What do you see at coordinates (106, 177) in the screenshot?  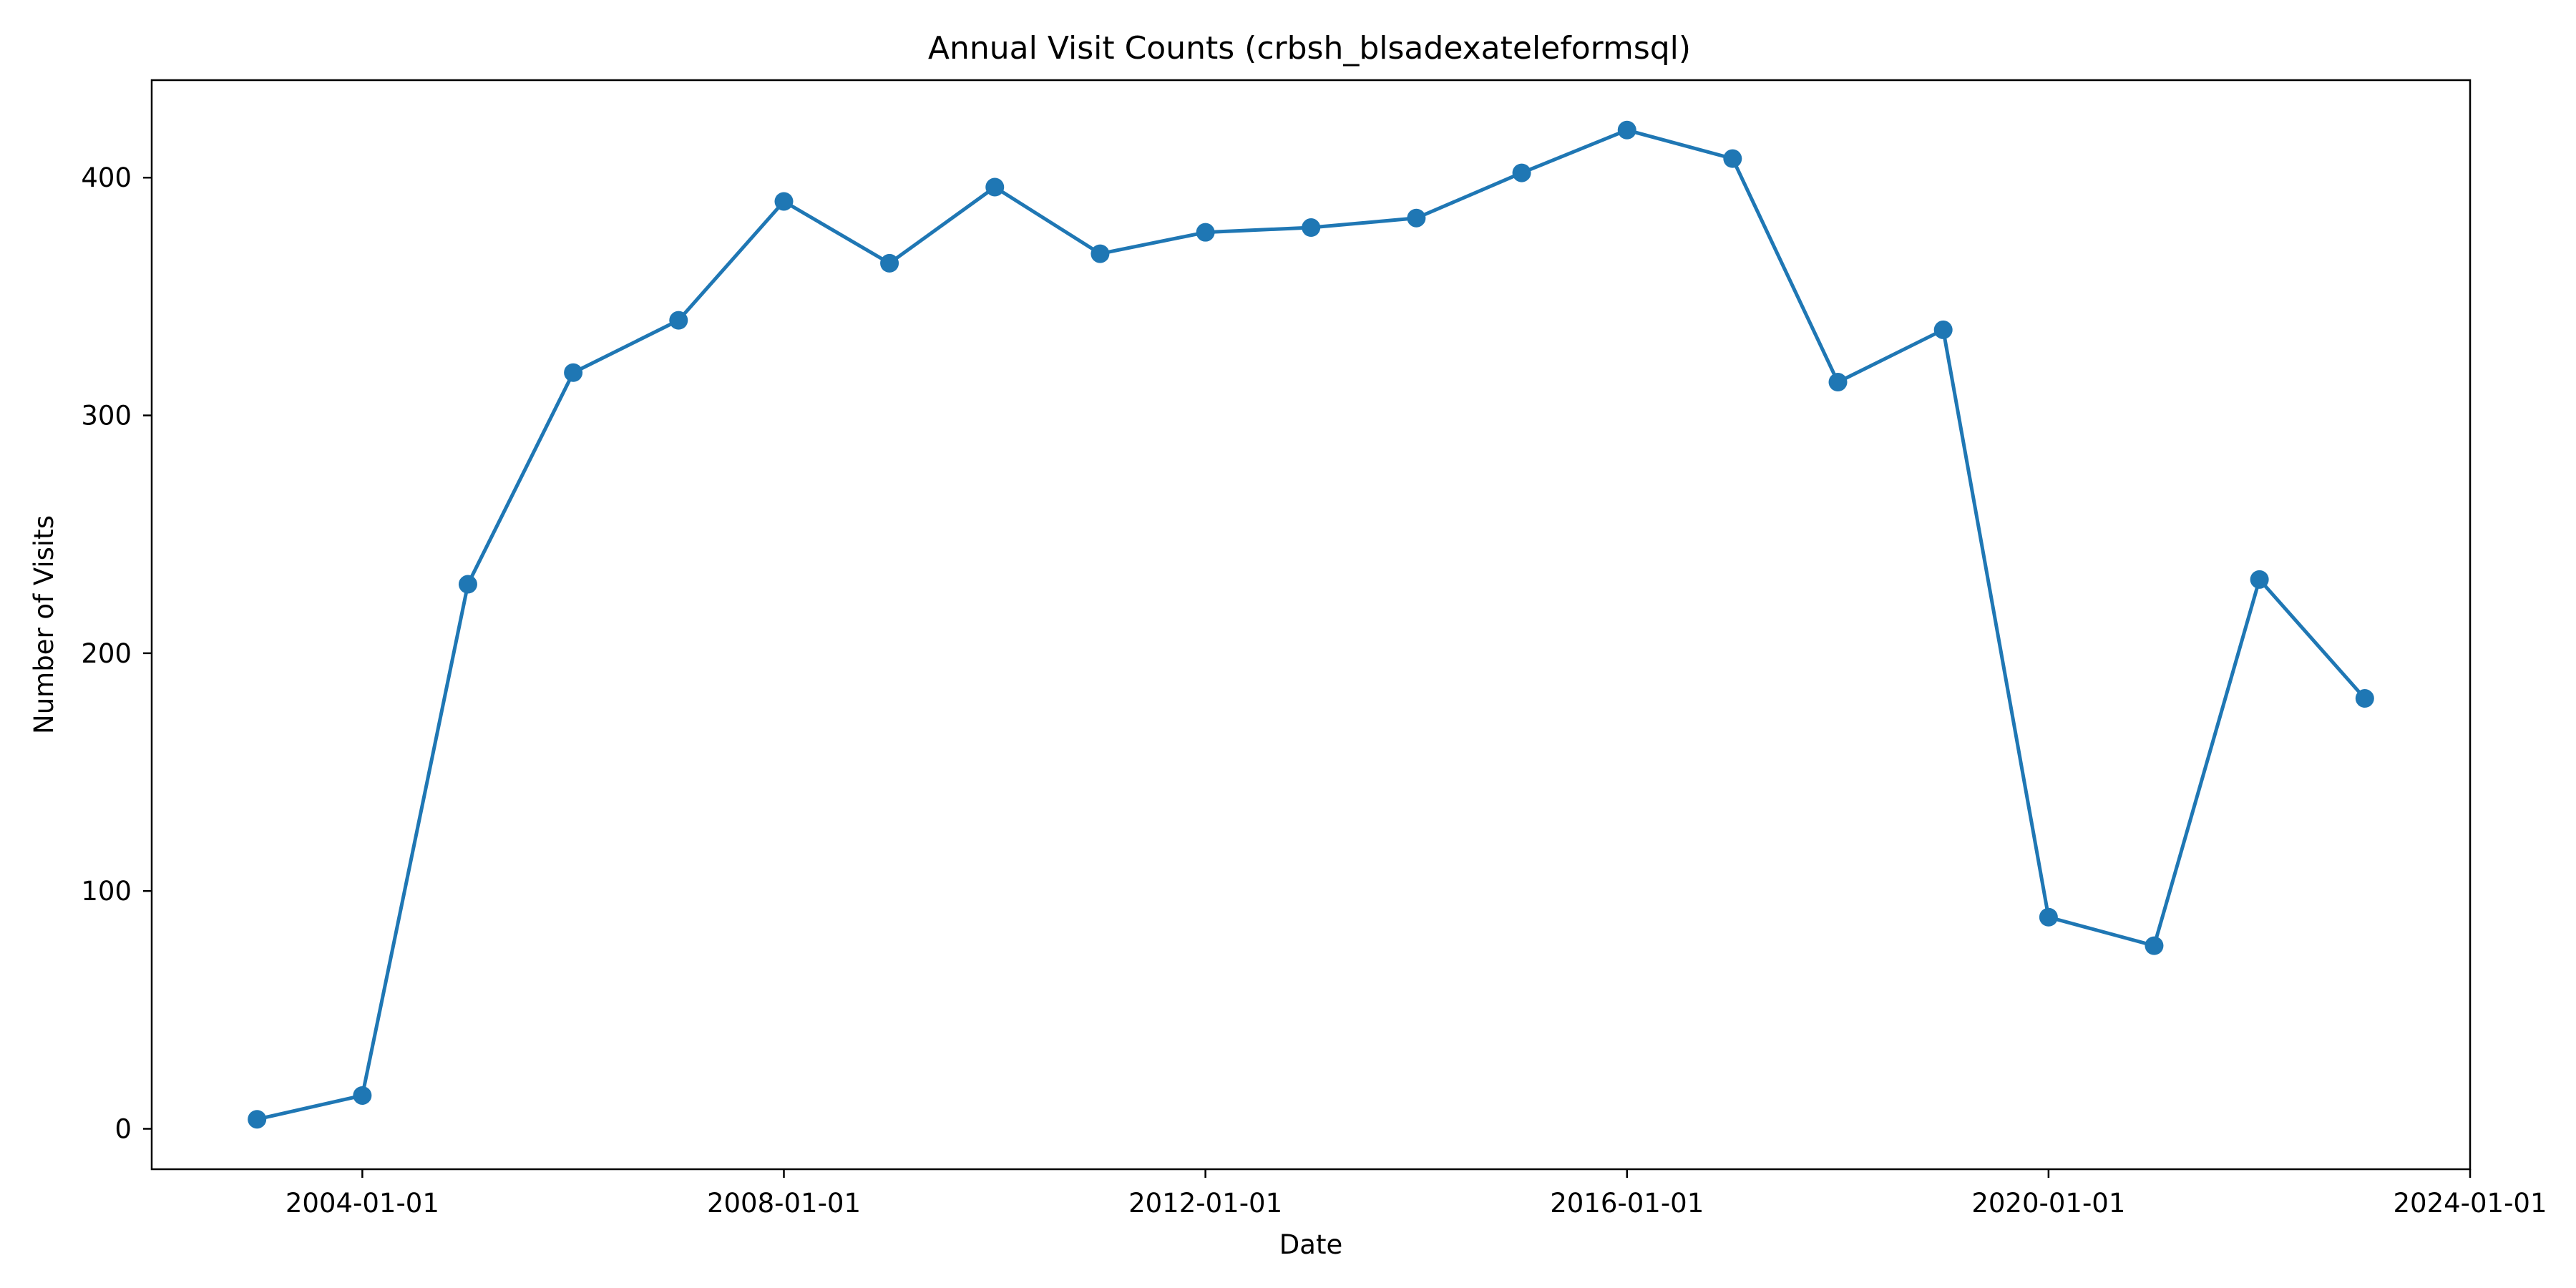 I see `y-tick-label: 400` at bounding box center [106, 177].